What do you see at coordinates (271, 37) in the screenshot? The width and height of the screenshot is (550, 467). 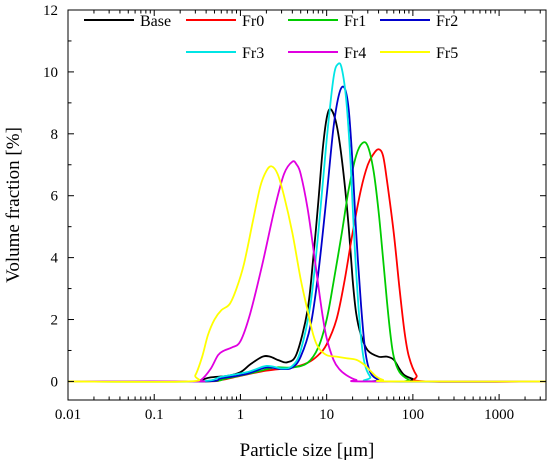 I see `legend: Base Fr0 Fr1 Fr2 Fr3 Fr4 Fr5` at bounding box center [271, 37].